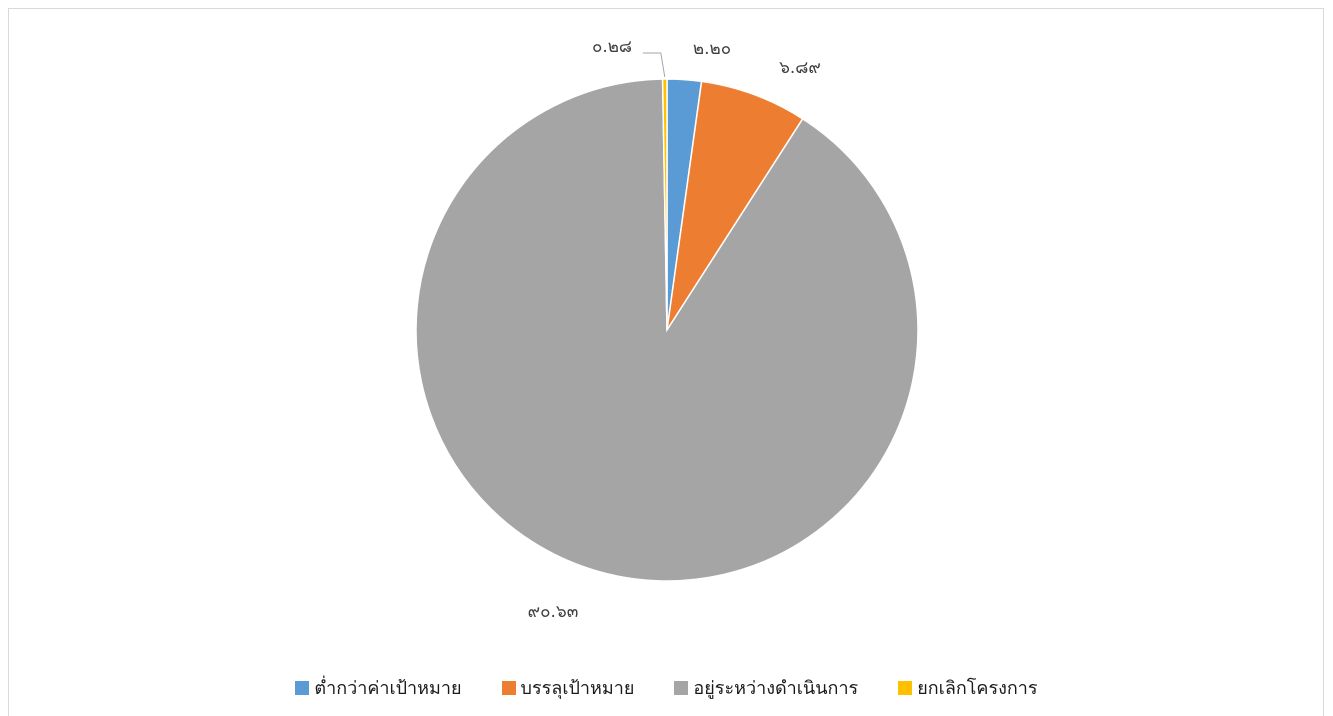  I want to click on slice-cancelled, so click(664, 204).